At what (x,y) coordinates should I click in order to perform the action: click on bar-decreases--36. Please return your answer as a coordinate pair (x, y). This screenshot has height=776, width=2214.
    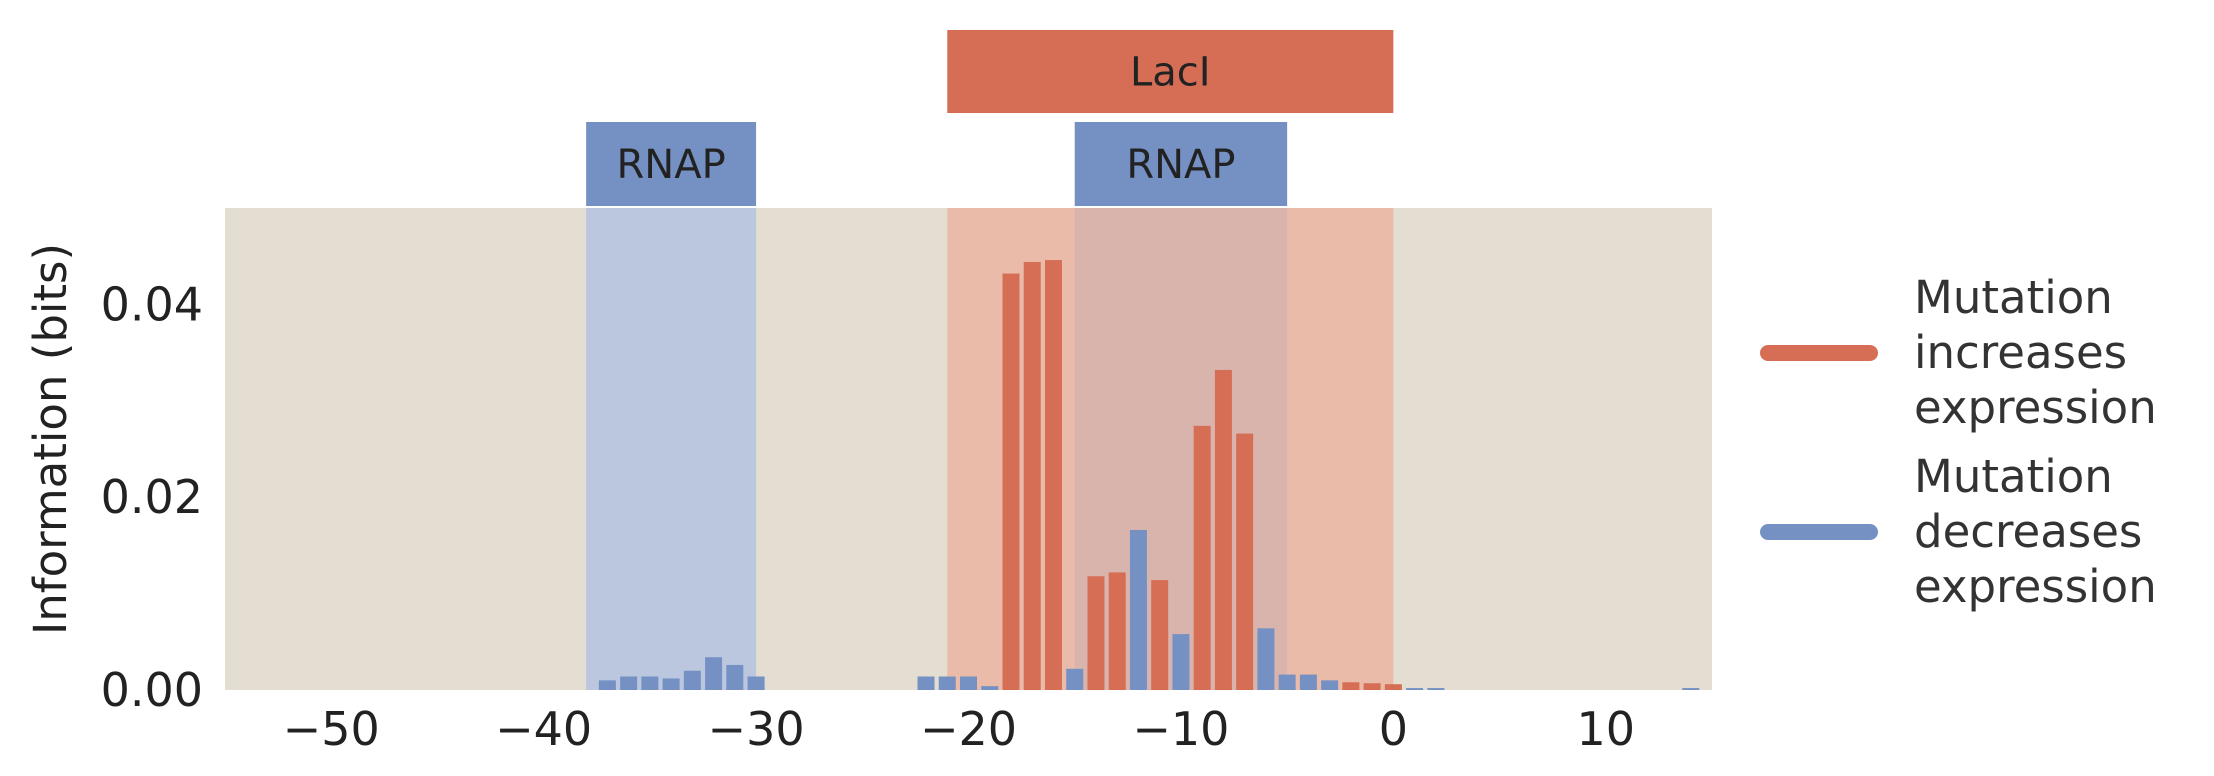
    Looking at the image, I should click on (629, 683).